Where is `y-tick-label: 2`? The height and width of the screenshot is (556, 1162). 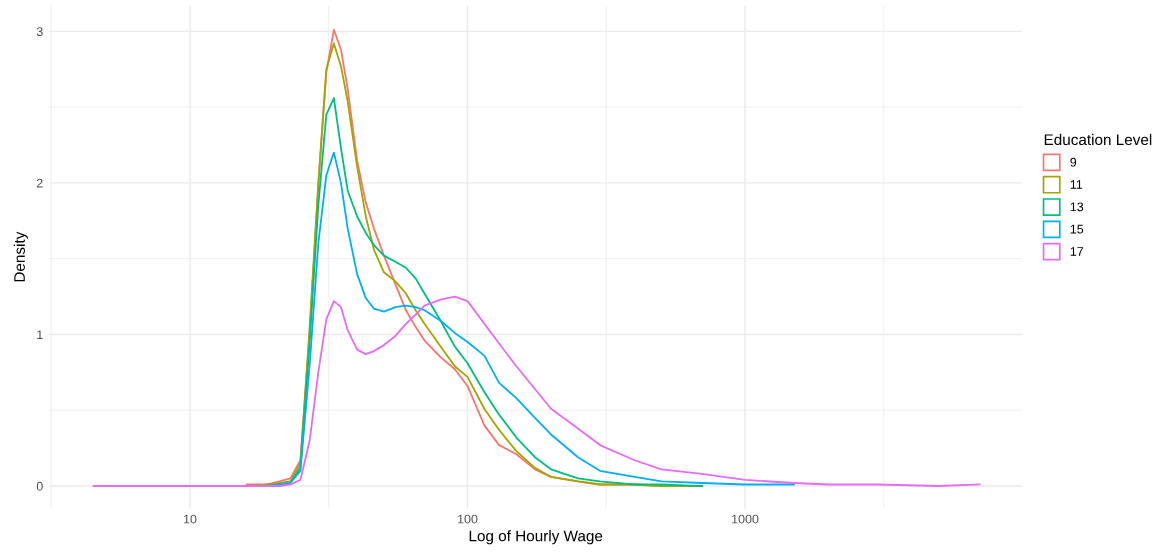
y-tick-label: 2 is located at coordinates (39, 183).